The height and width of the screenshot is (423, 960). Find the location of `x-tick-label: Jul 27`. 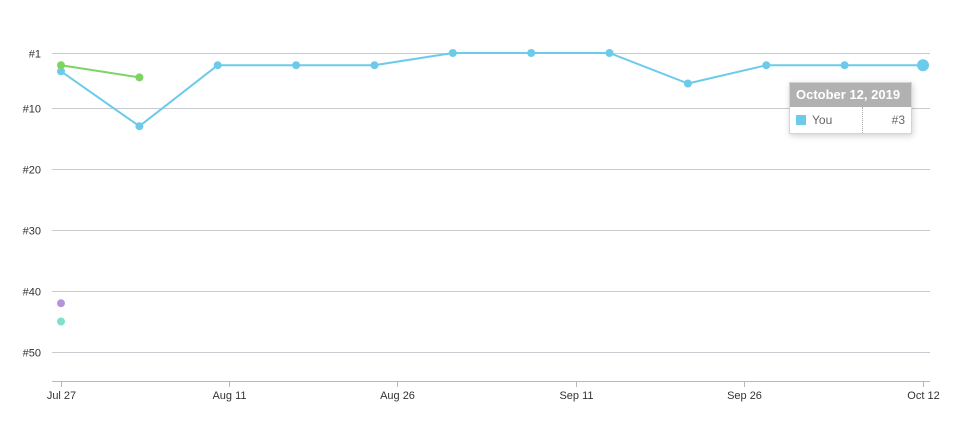

x-tick-label: Jul 27 is located at coordinates (61, 396).